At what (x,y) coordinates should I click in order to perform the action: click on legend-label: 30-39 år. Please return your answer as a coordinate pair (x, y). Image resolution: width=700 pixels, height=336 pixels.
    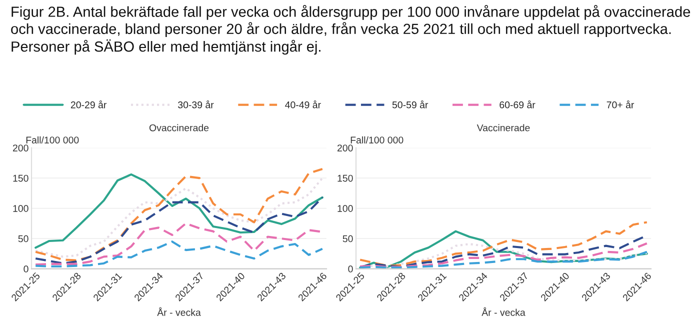
    Looking at the image, I should click on (196, 104).